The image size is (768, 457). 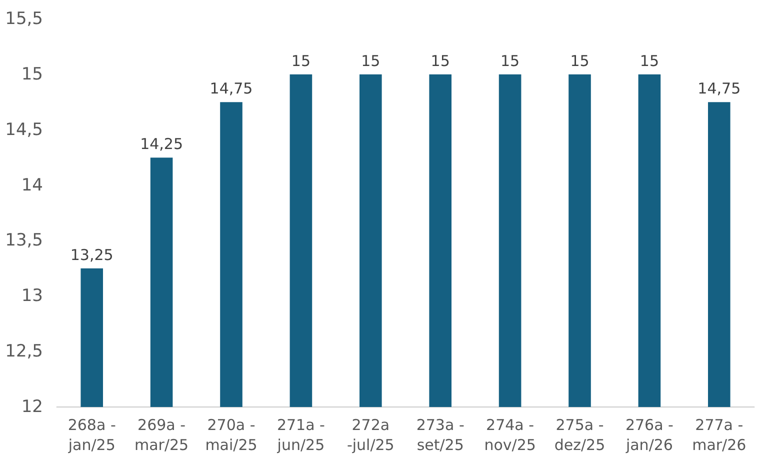 What do you see at coordinates (32, 296) in the screenshot?
I see `y-tick-label: 13` at bounding box center [32, 296].